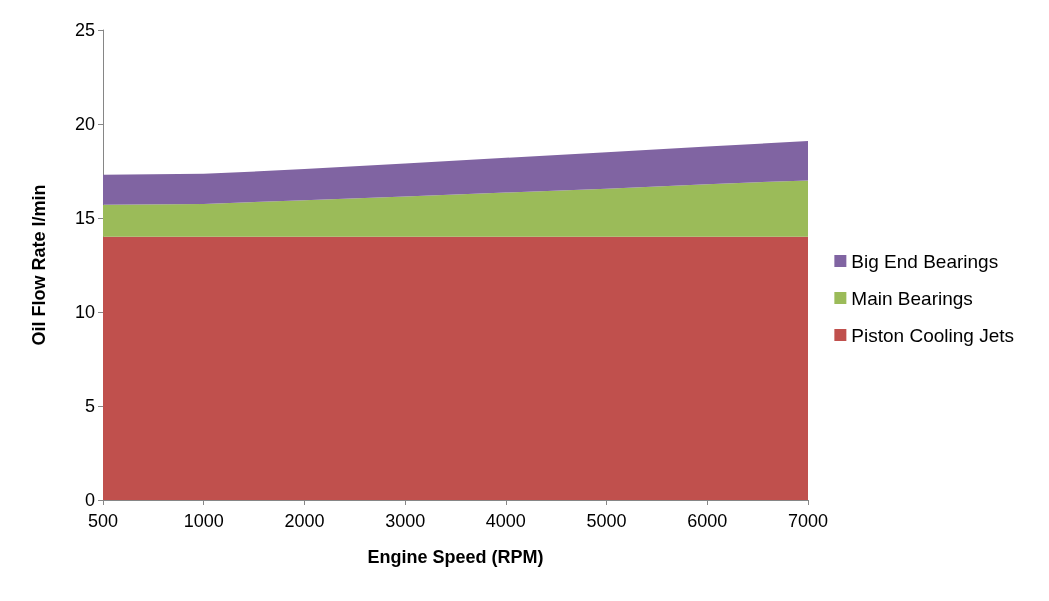 The width and height of the screenshot is (1049, 601). I want to click on y-tick-label: 10, so click(84, 312).